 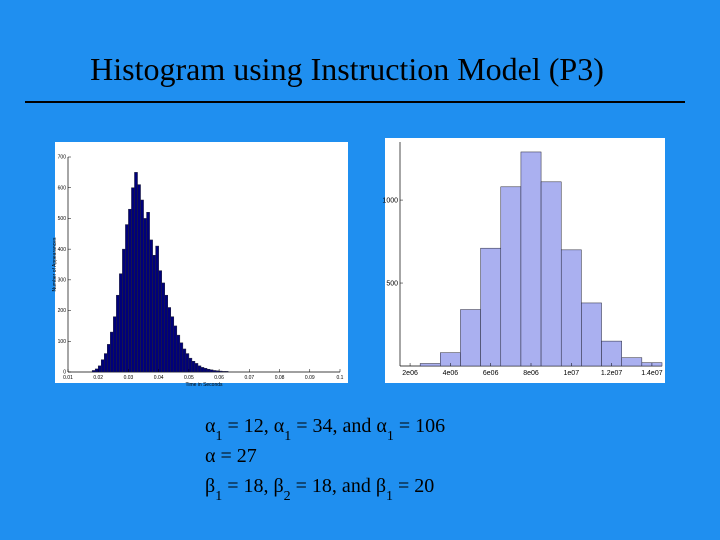 I want to click on y-axis-label: Number of Appearances, so click(x=55, y=264).